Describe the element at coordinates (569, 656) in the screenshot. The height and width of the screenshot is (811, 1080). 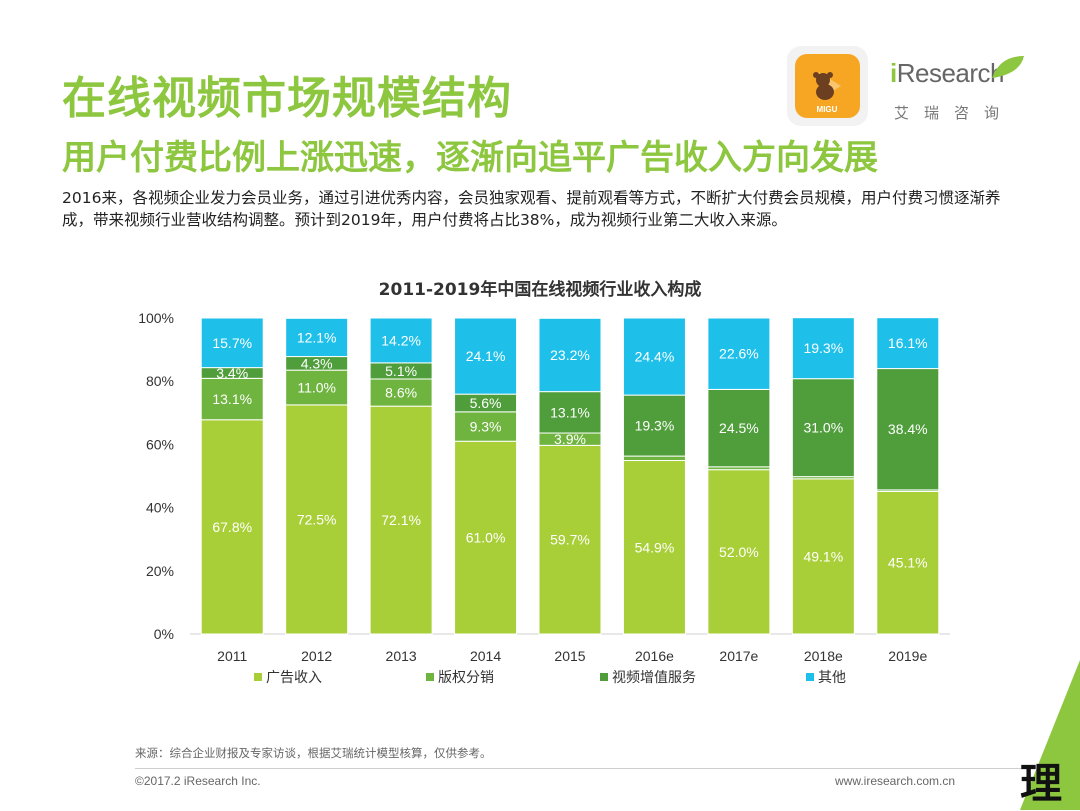
I see `x-tick-label: 2015` at that location.